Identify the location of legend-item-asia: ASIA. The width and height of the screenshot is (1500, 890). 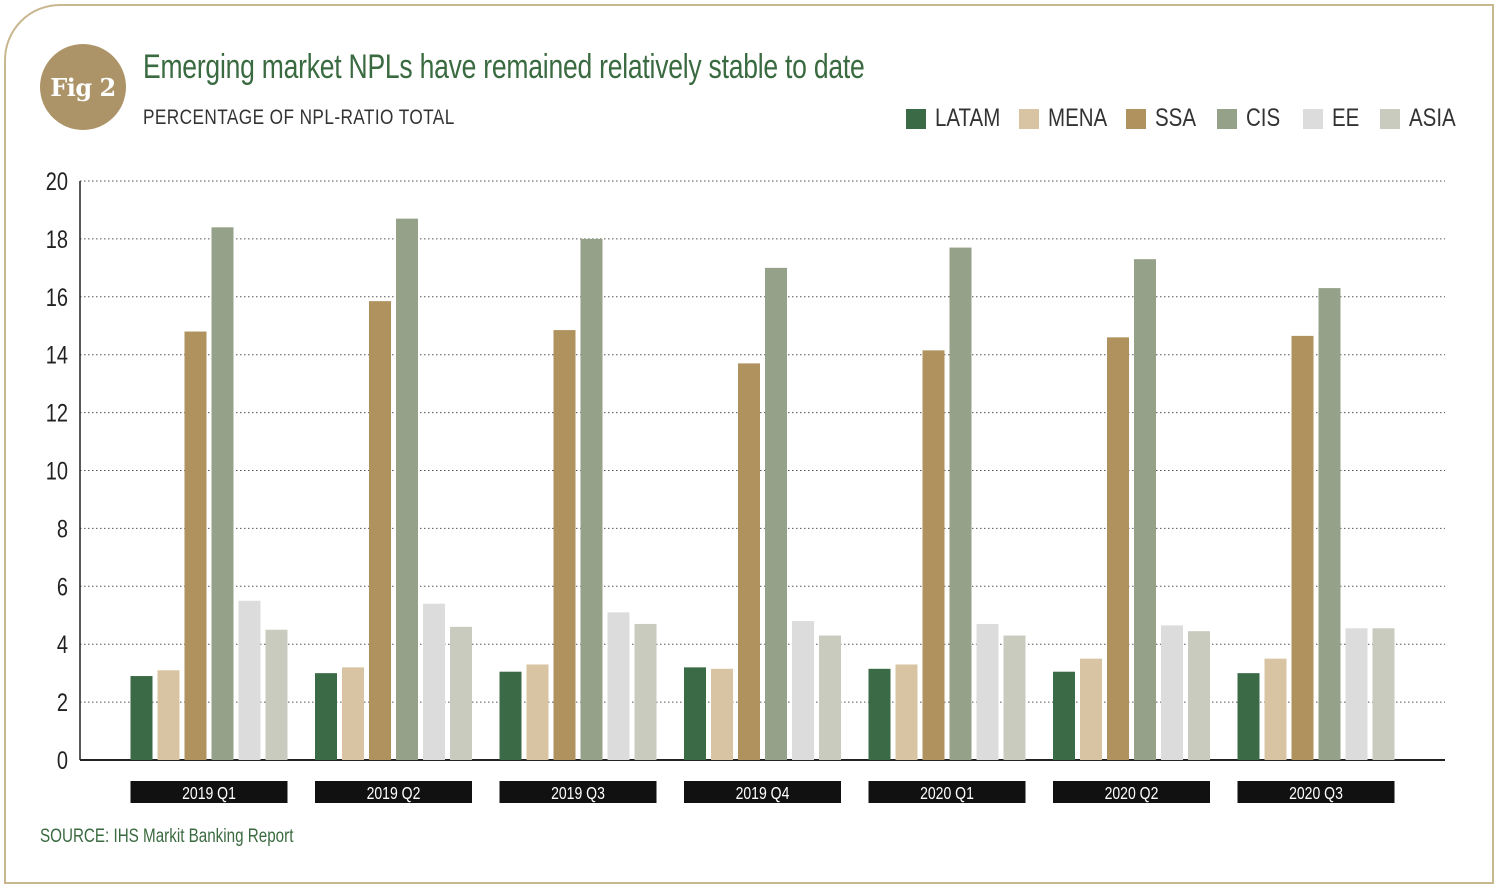
(1423, 118).